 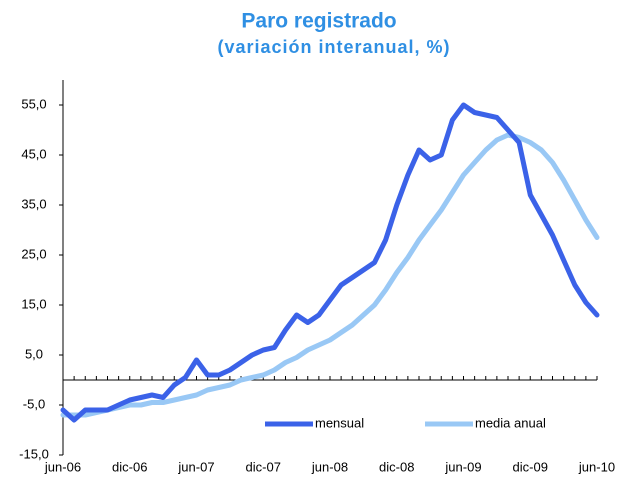 What do you see at coordinates (596, 466) in the screenshot?
I see `x-tick-label: jun-10` at bounding box center [596, 466].